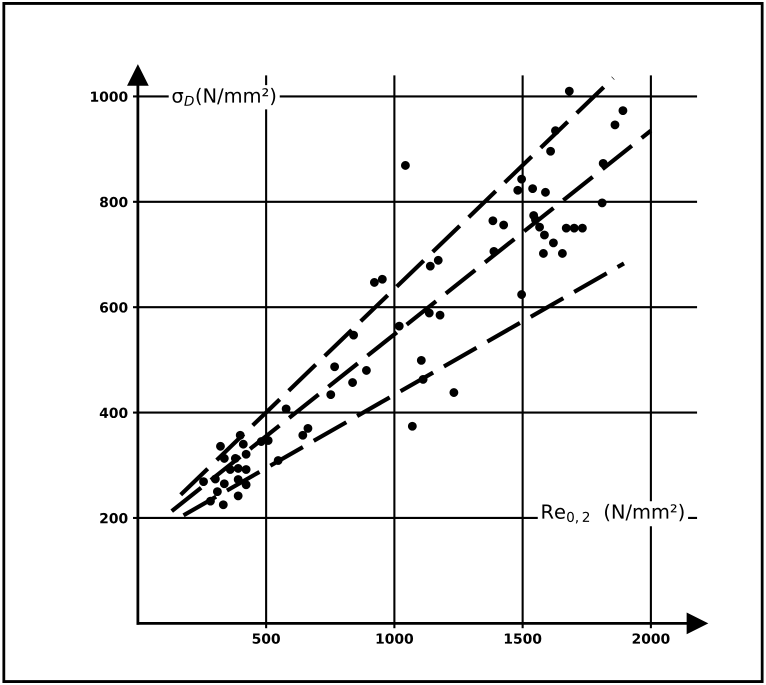  I want to click on x-axis-title: Re$_{0,2}$ (N/mm²), so click(613, 514).